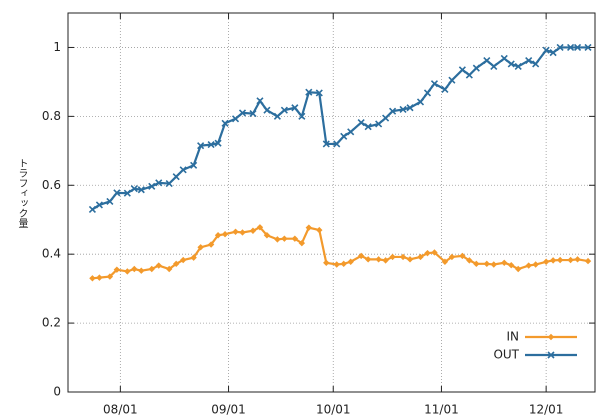 Image resolution: width=596 pixels, height=420 pixels. I want to click on legend-label: IN, so click(512, 337).